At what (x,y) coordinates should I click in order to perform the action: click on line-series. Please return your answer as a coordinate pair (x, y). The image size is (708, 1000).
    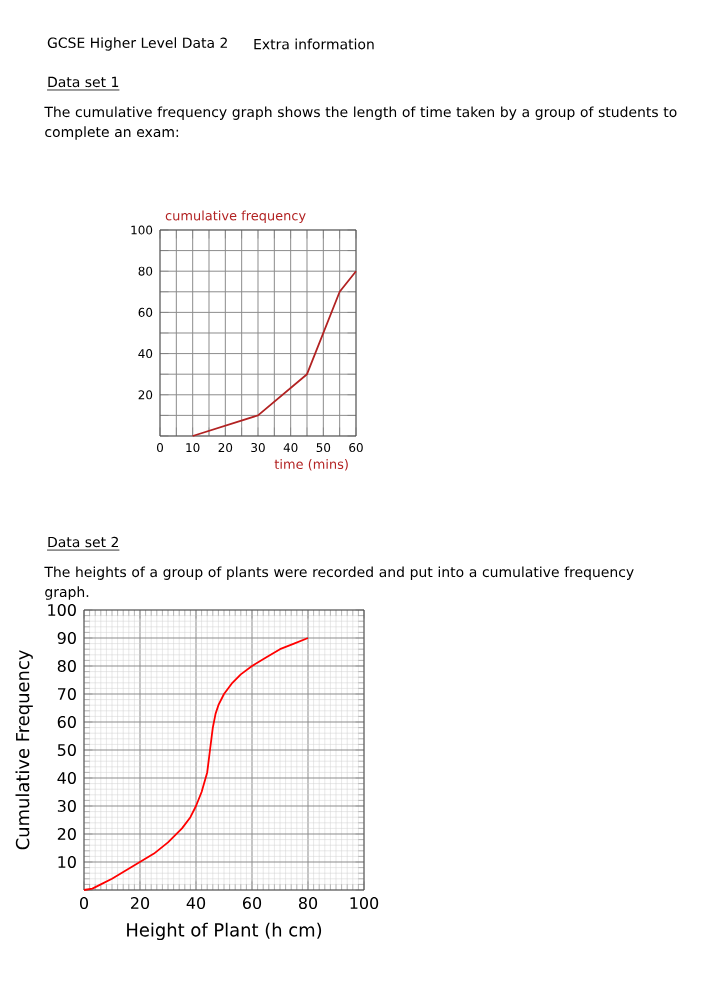
    Looking at the image, I should click on (274, 353).